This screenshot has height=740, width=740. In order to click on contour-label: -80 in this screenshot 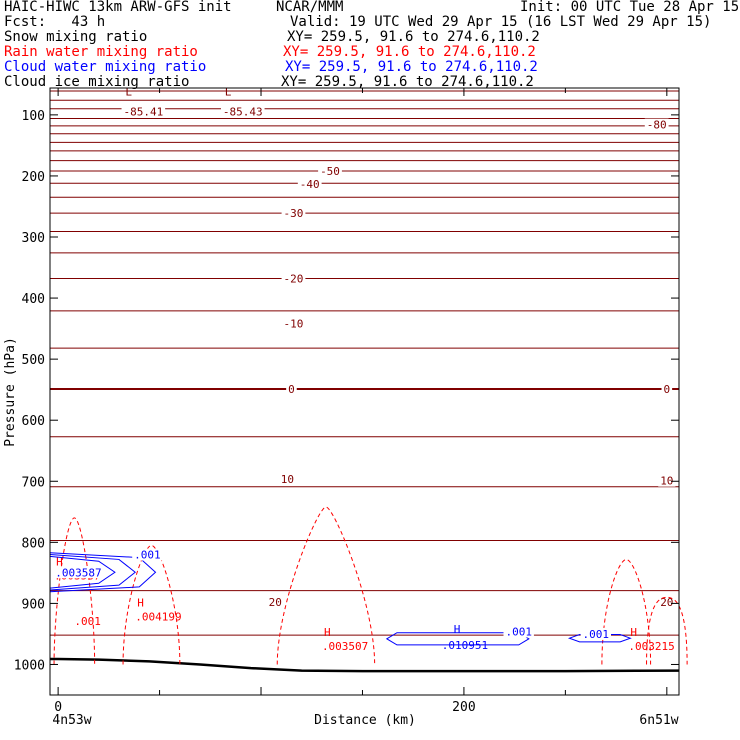, I will do `click(657, 125)`.